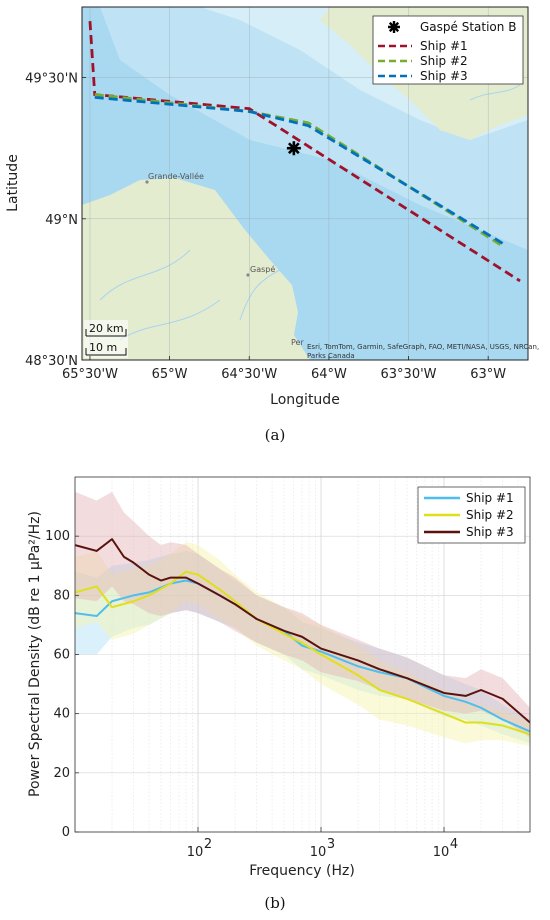  What do you see at coordinates (302, 653) in the screenshot?
I see `psd-line-ship2` at bounding box center [302, 653].